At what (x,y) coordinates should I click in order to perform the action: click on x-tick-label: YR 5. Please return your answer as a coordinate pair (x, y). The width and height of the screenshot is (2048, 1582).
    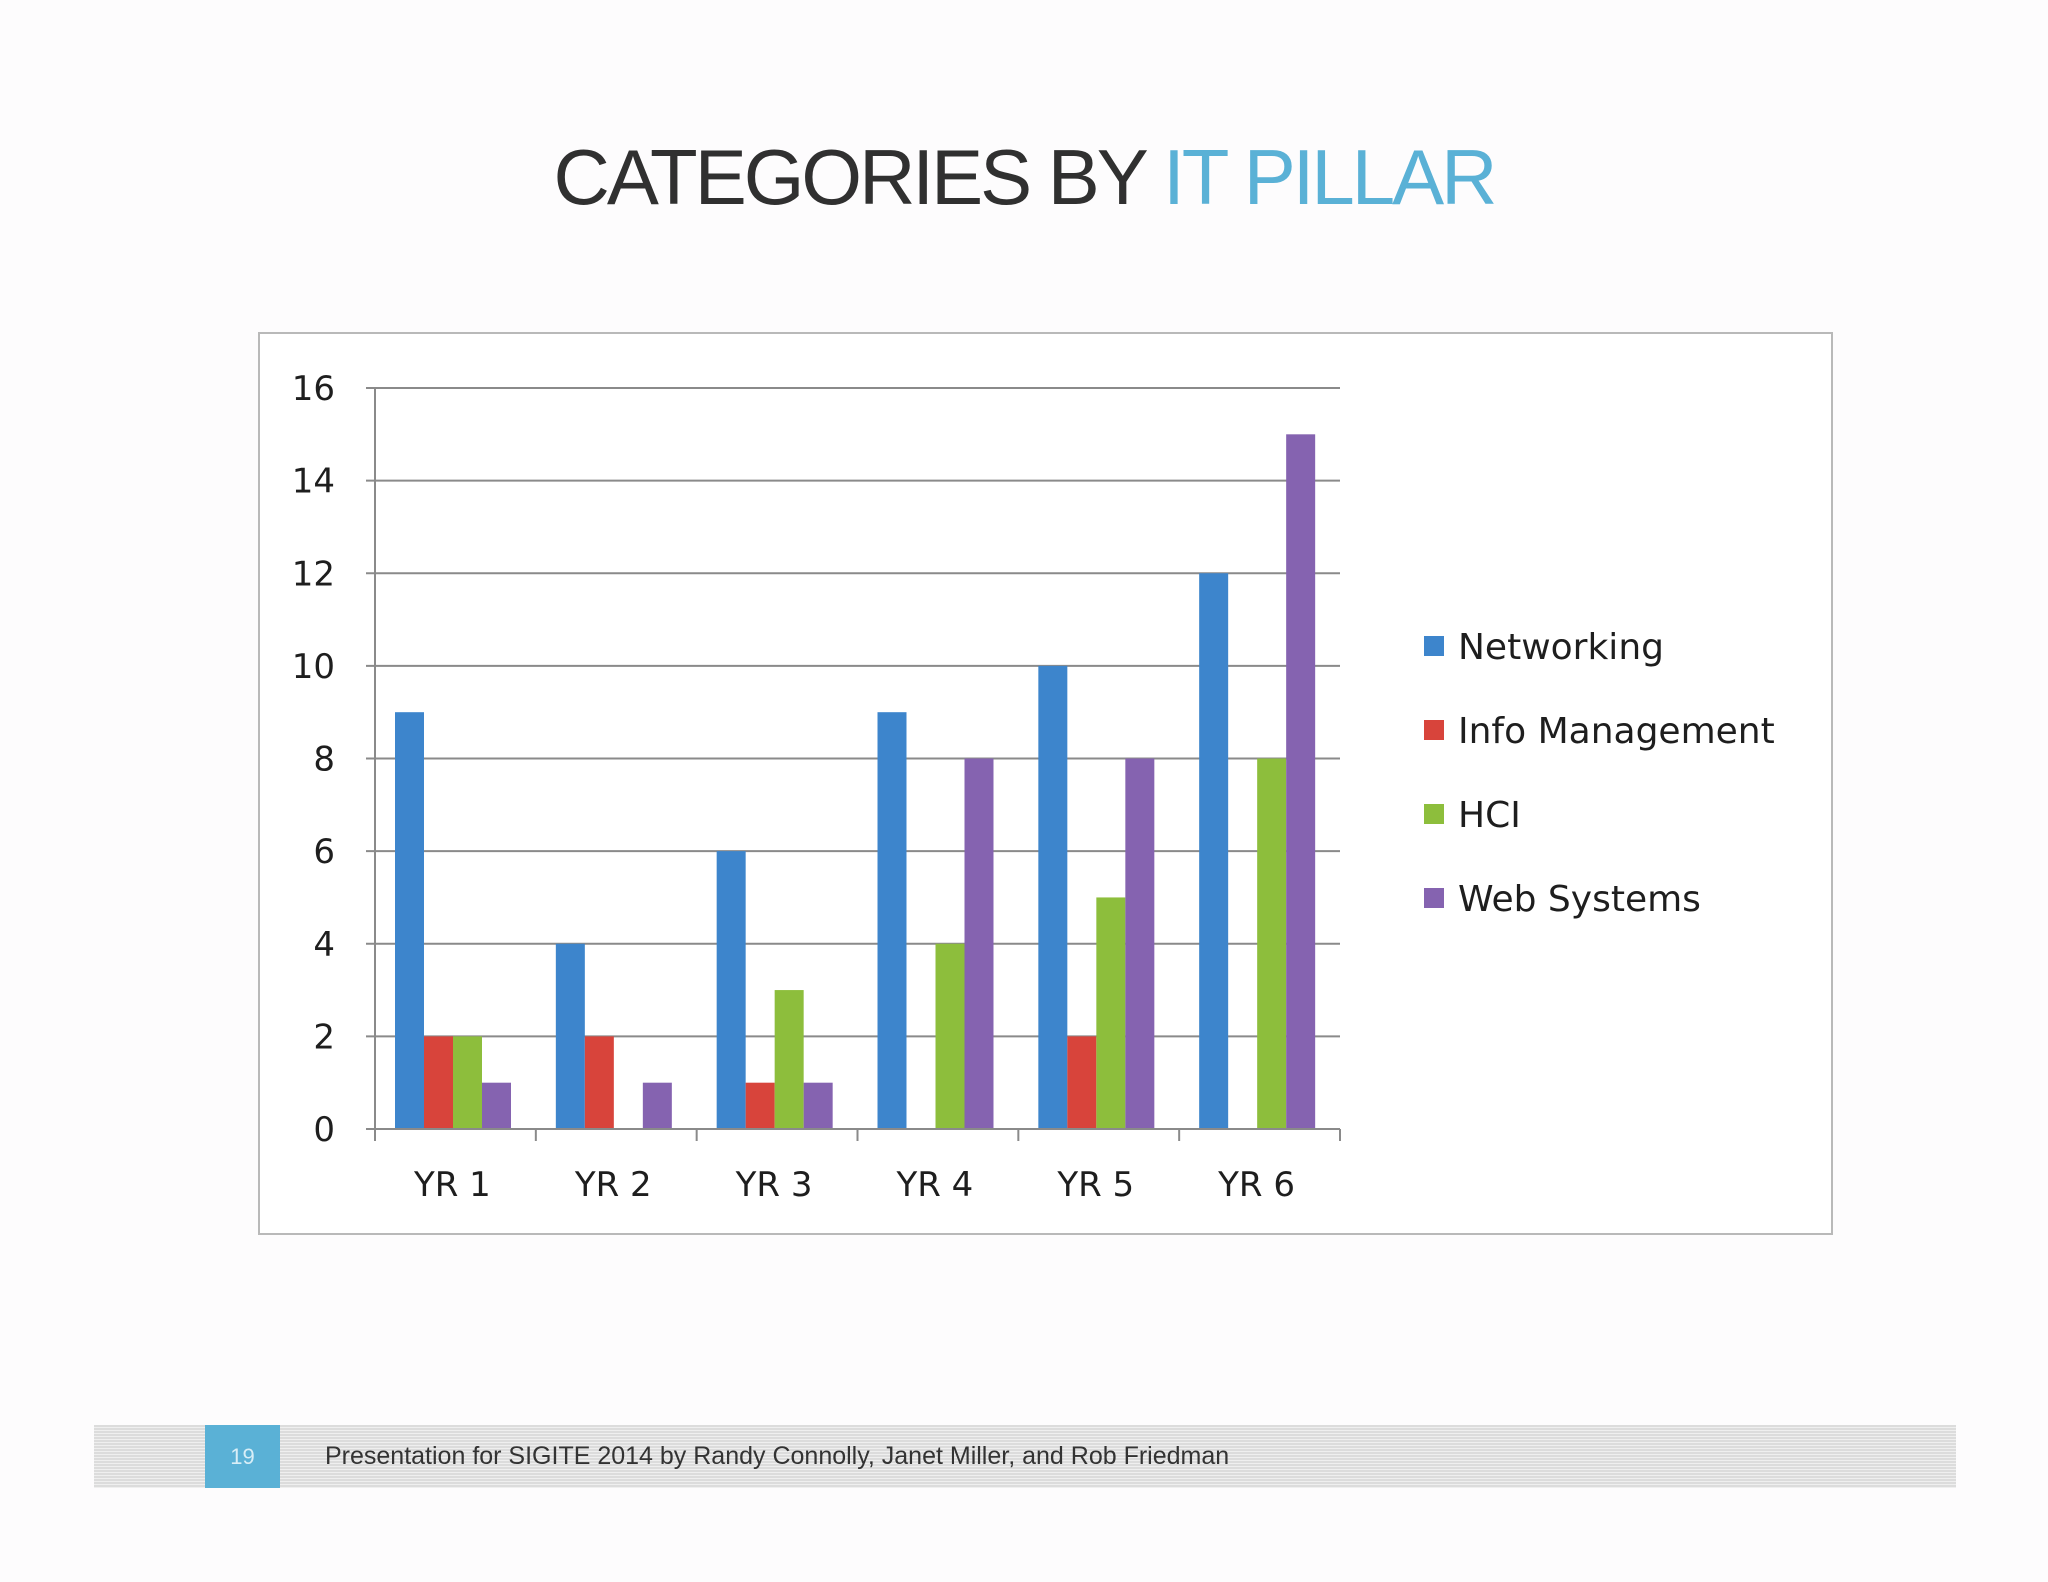
    Looking at the image, I should click on (1095, 1185).